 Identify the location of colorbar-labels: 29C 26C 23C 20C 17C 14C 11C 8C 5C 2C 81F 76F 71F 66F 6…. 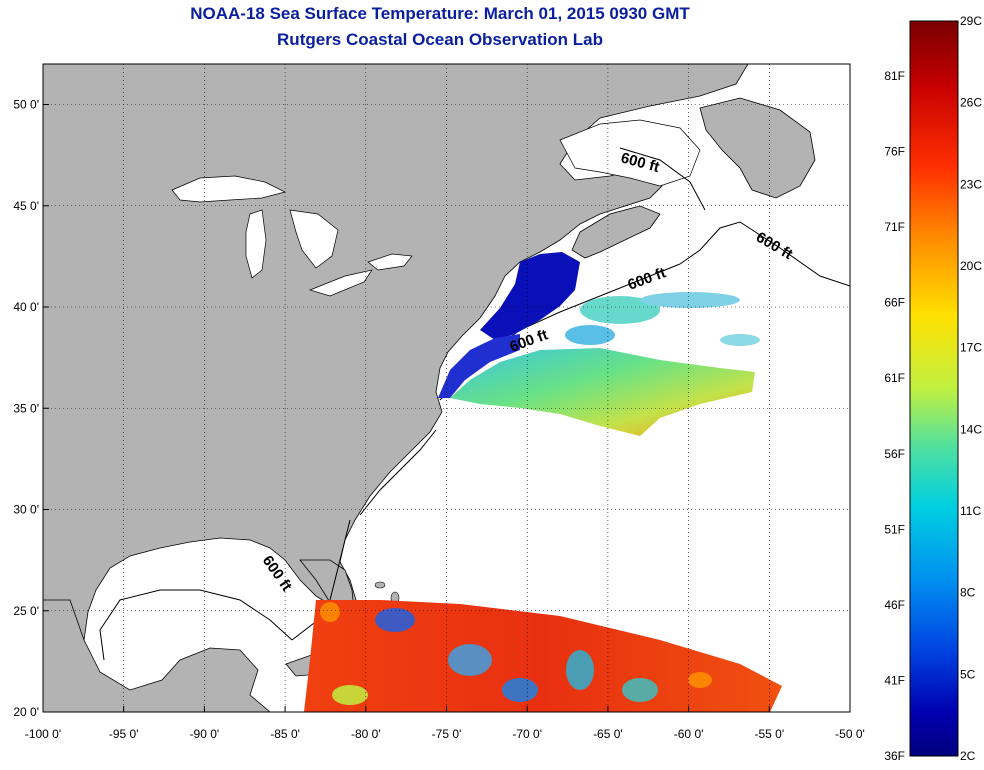
(933, 388).